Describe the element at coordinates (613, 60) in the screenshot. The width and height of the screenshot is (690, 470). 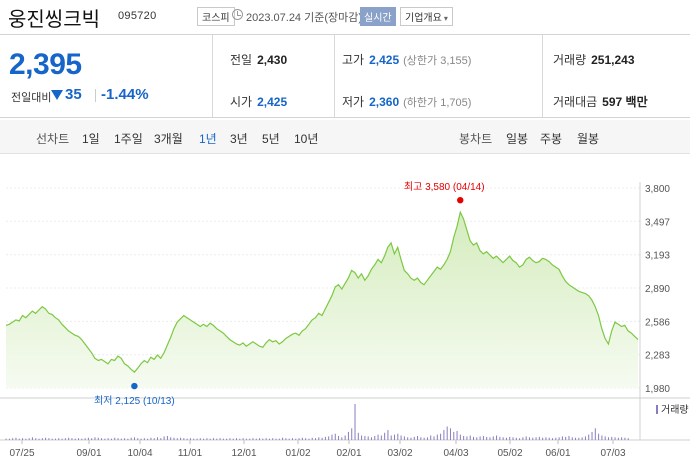
I see `volume-value: 251,243` at that location.